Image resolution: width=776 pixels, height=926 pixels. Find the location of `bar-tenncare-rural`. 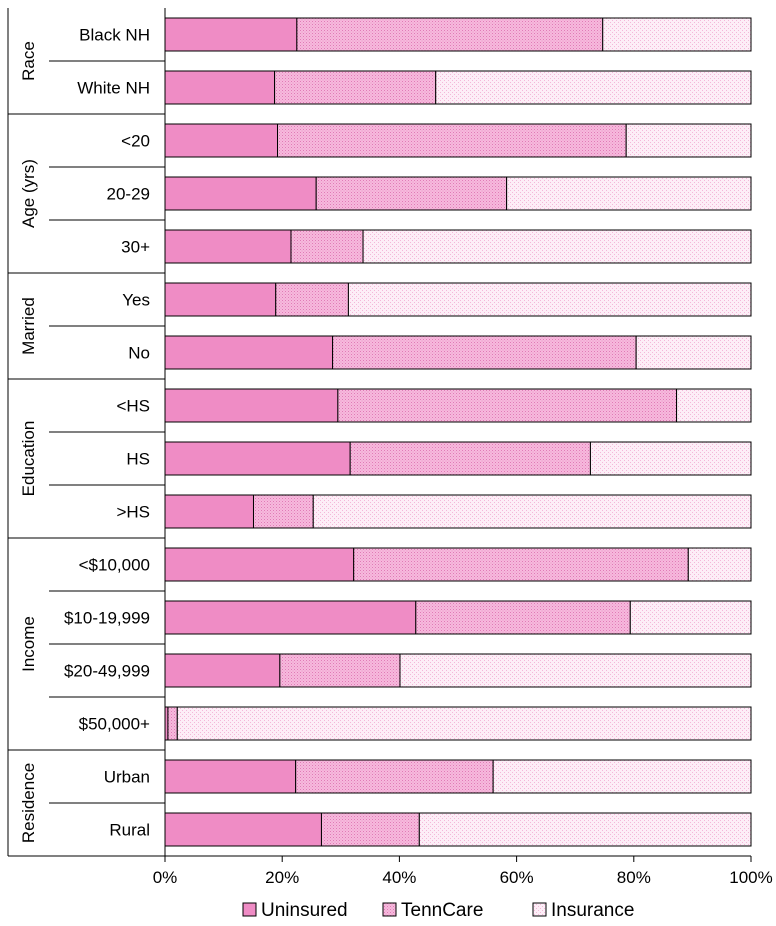

bar-tenncare-rural is located at coordinates (370, 829).